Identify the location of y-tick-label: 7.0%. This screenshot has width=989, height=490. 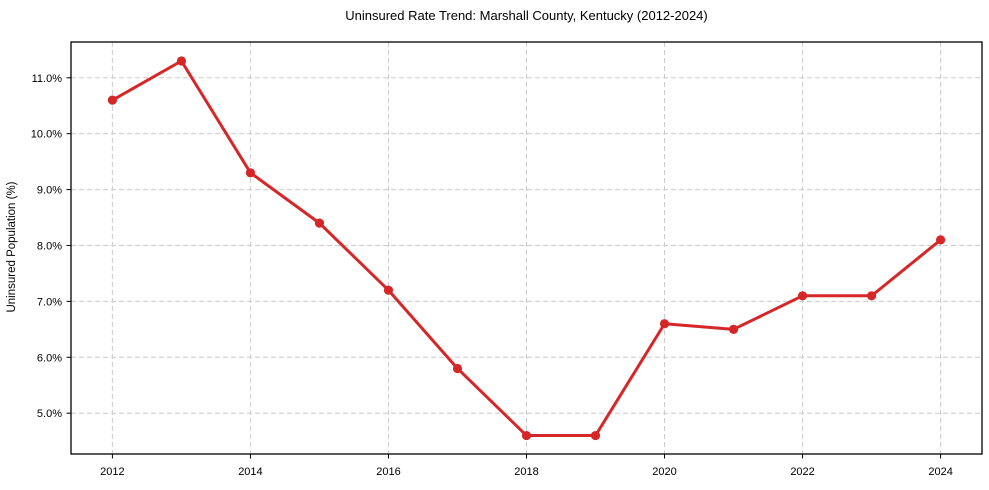
(49, 302).